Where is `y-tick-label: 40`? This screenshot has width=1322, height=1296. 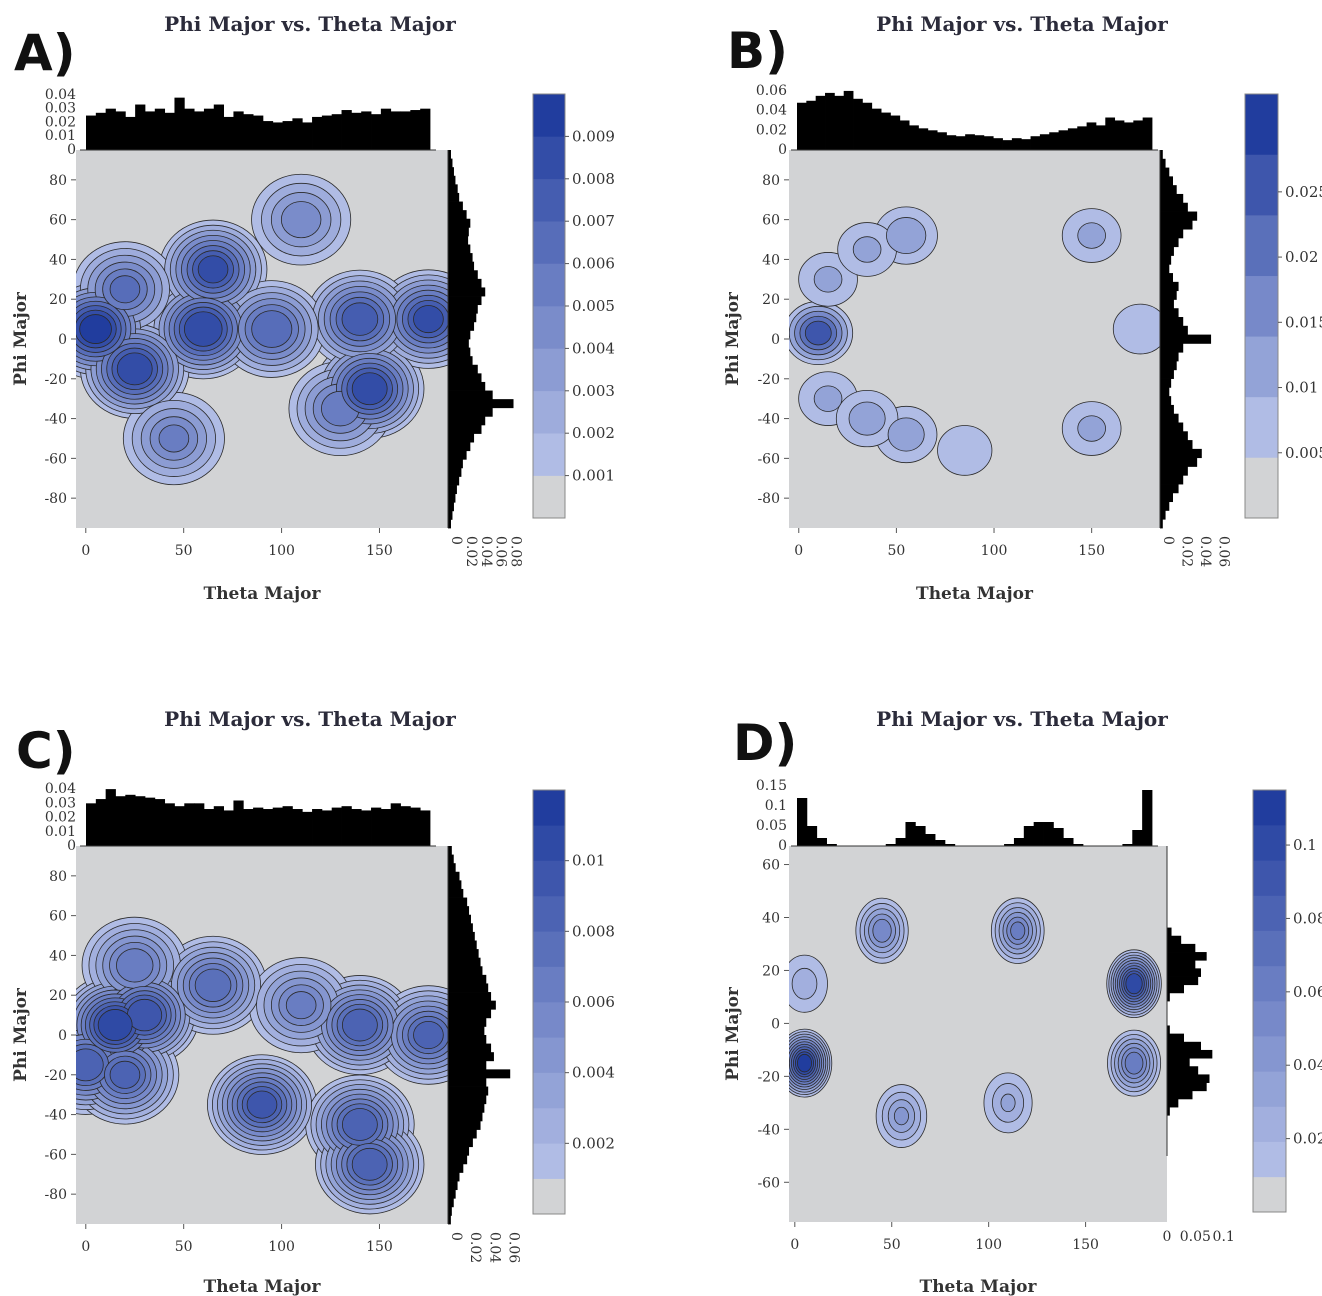 y-tick-label: 40 is located at coordinates (58, 260).